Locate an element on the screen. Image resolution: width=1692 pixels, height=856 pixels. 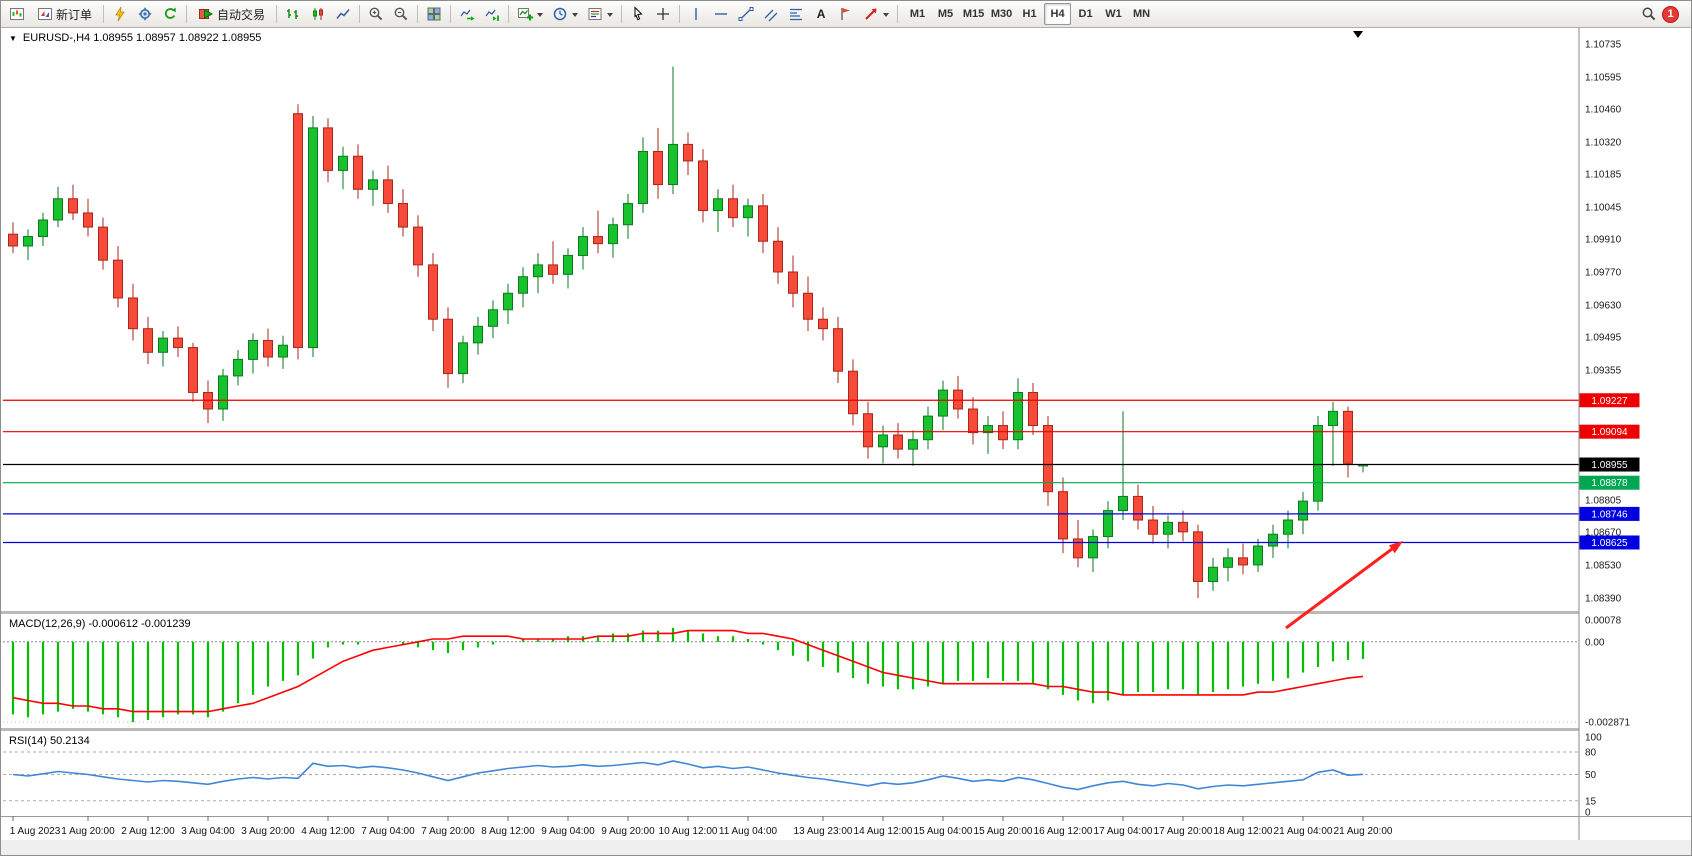
chart-window-icon-button is located at coordinates (17, 14).